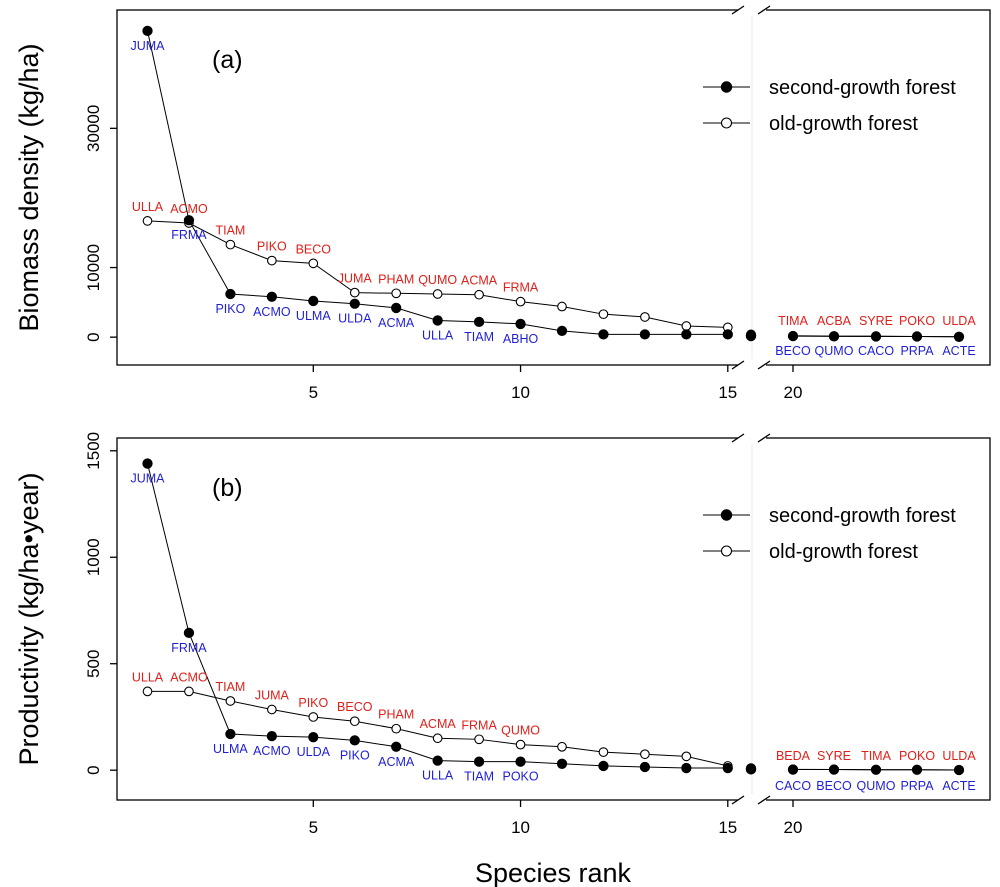  What do you see at coordinates (93, 557) in the screenshot?
I see `y-tick-label: 1000` at bounding box center [93, 557].